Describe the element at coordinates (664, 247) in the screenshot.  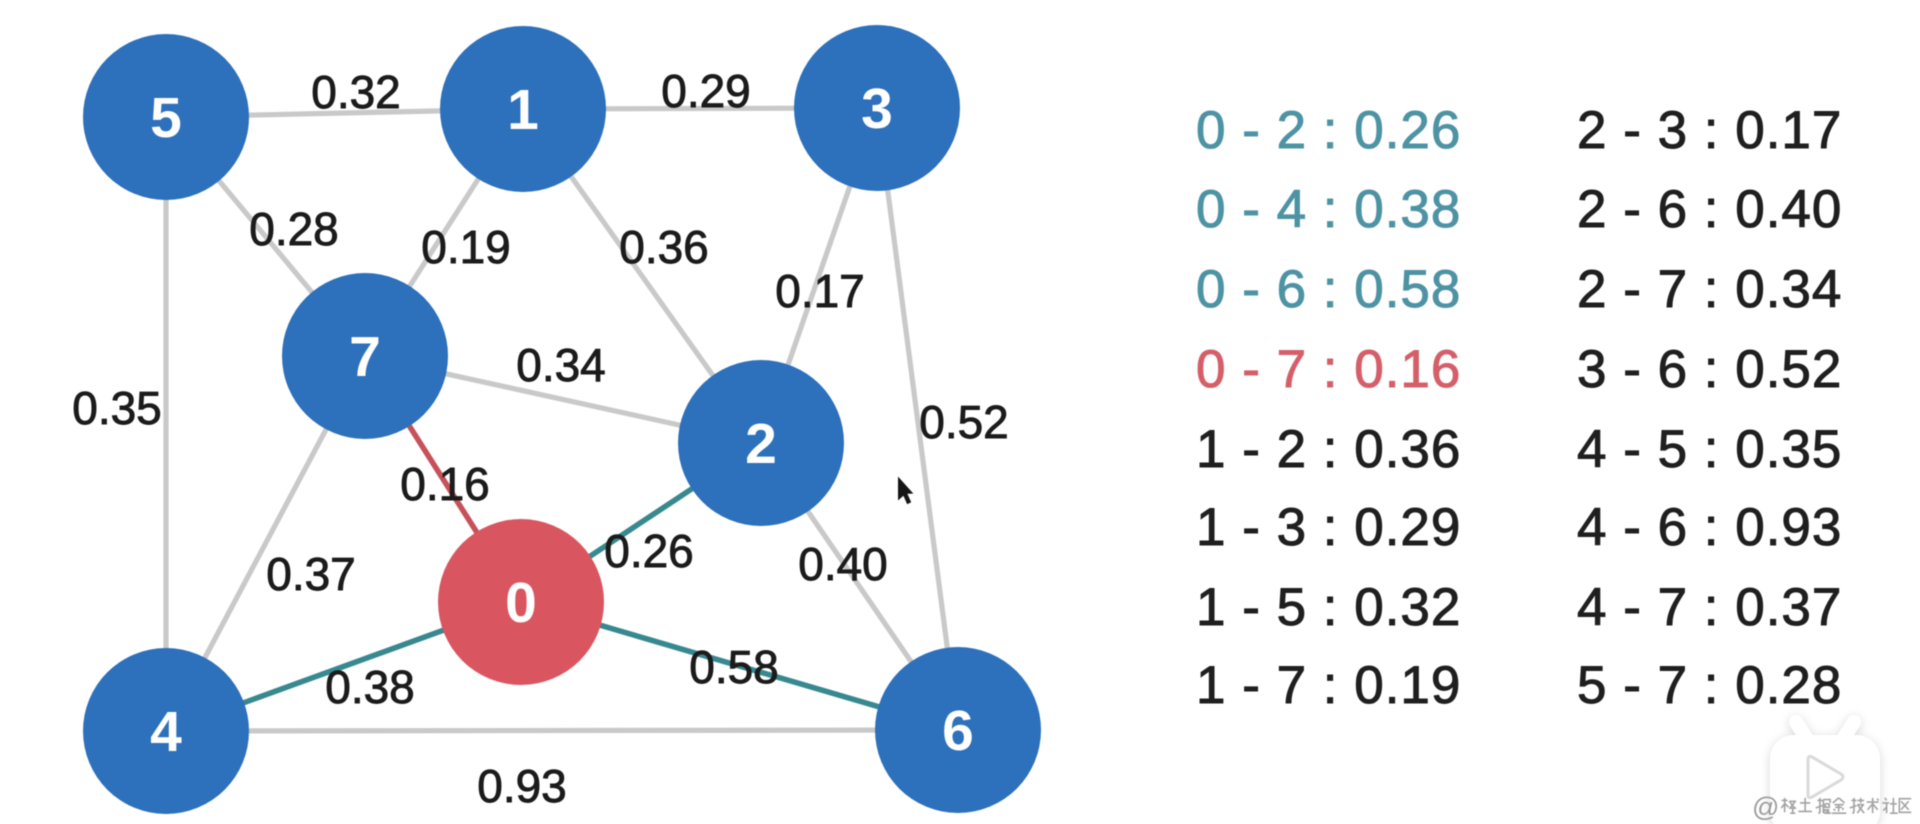
I see `svg-text: 0.36` at that location.